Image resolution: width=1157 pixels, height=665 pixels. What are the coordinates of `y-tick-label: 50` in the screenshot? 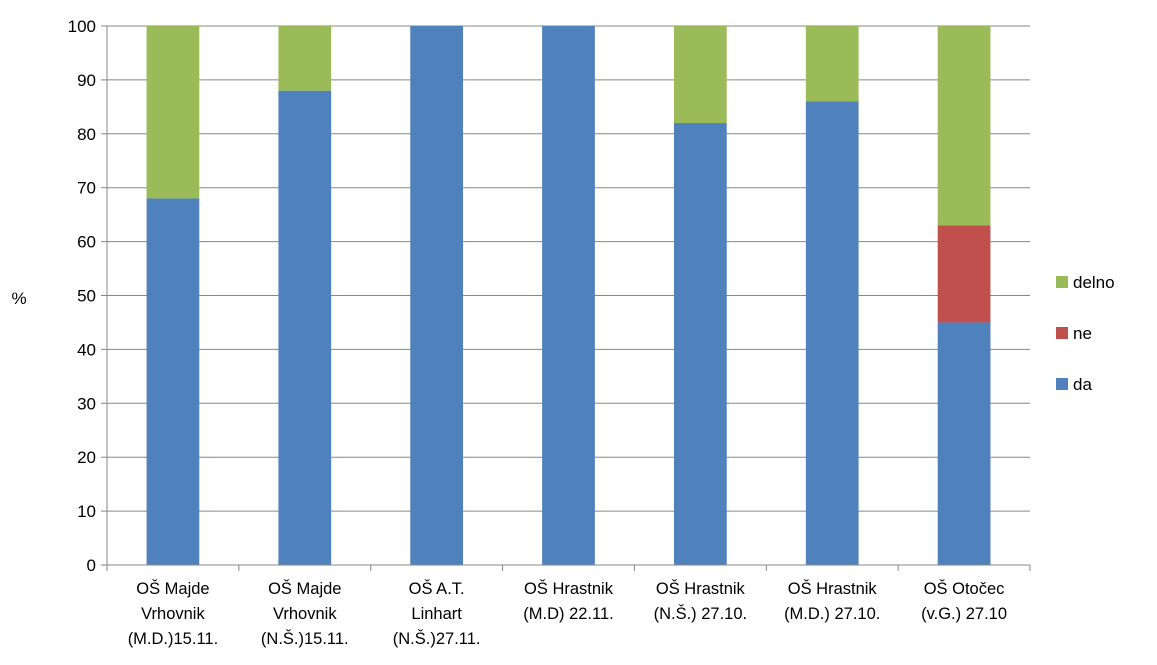 It's located at (86, 296).